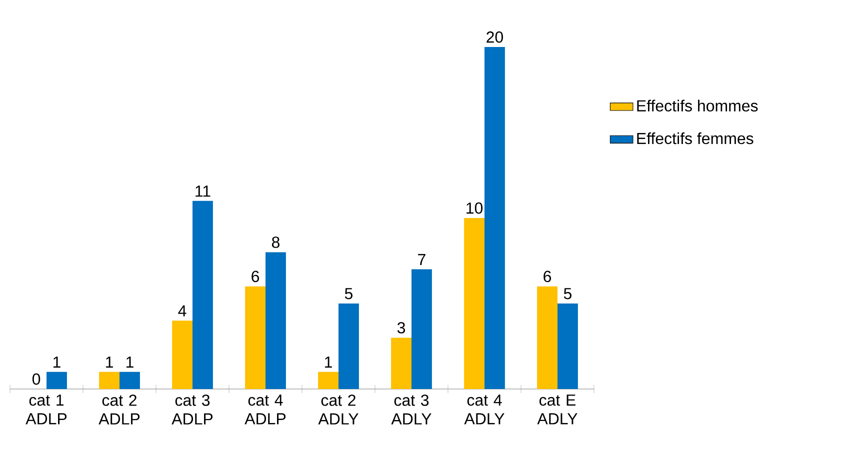 The width and height of the screenshot is (846, 467). Describe the element at coordinates (36, 379) in the screenshot. I see `data-label: 0` at that location.